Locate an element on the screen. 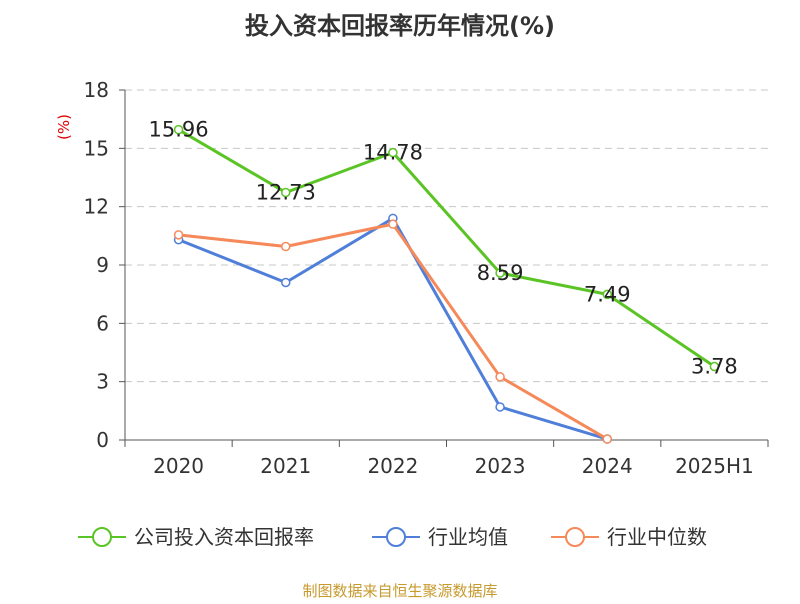 The height and width of the screenshot is (604, 800). data-label: 8.59 is located at coordinates (500, 273).